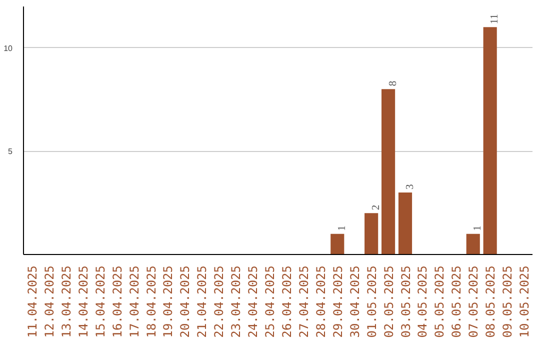  What do you see at coordinates (253, 301) in the screenshot?
I see `x-tick-label: 24.04.2025` at bounding box center [253, 301].